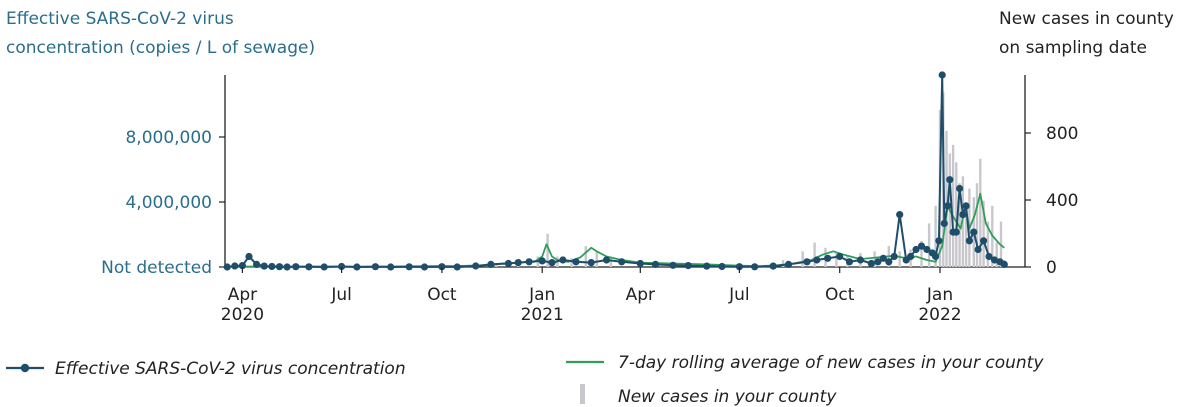  What do you see at coordinates (1062, 201) in the screenshot?
I see `right-tick-label: 400` at bounding box center [1062, 201].